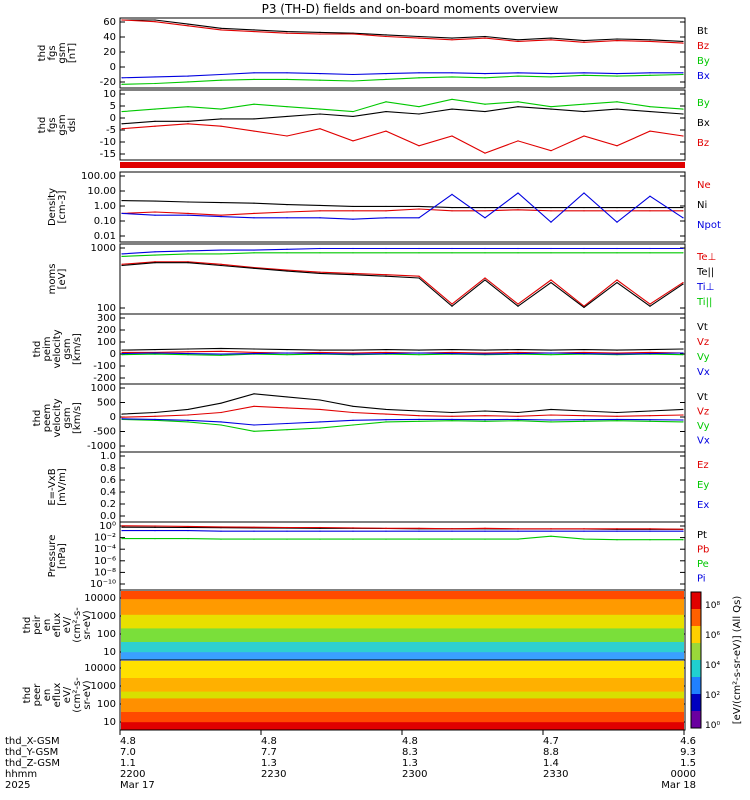  I want to click on ytick-label: 10000, so click(100, 598).